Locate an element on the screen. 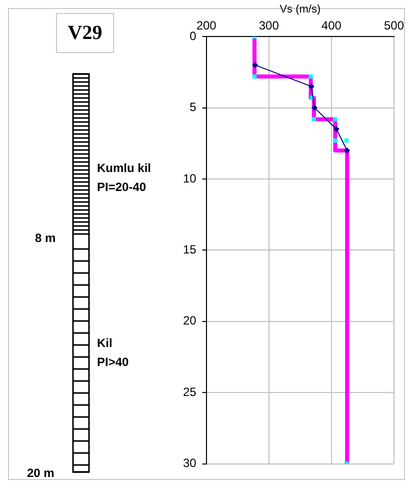 This screenshot has height=486, width=411. text: 8 m is located at coordinates (45, 238).